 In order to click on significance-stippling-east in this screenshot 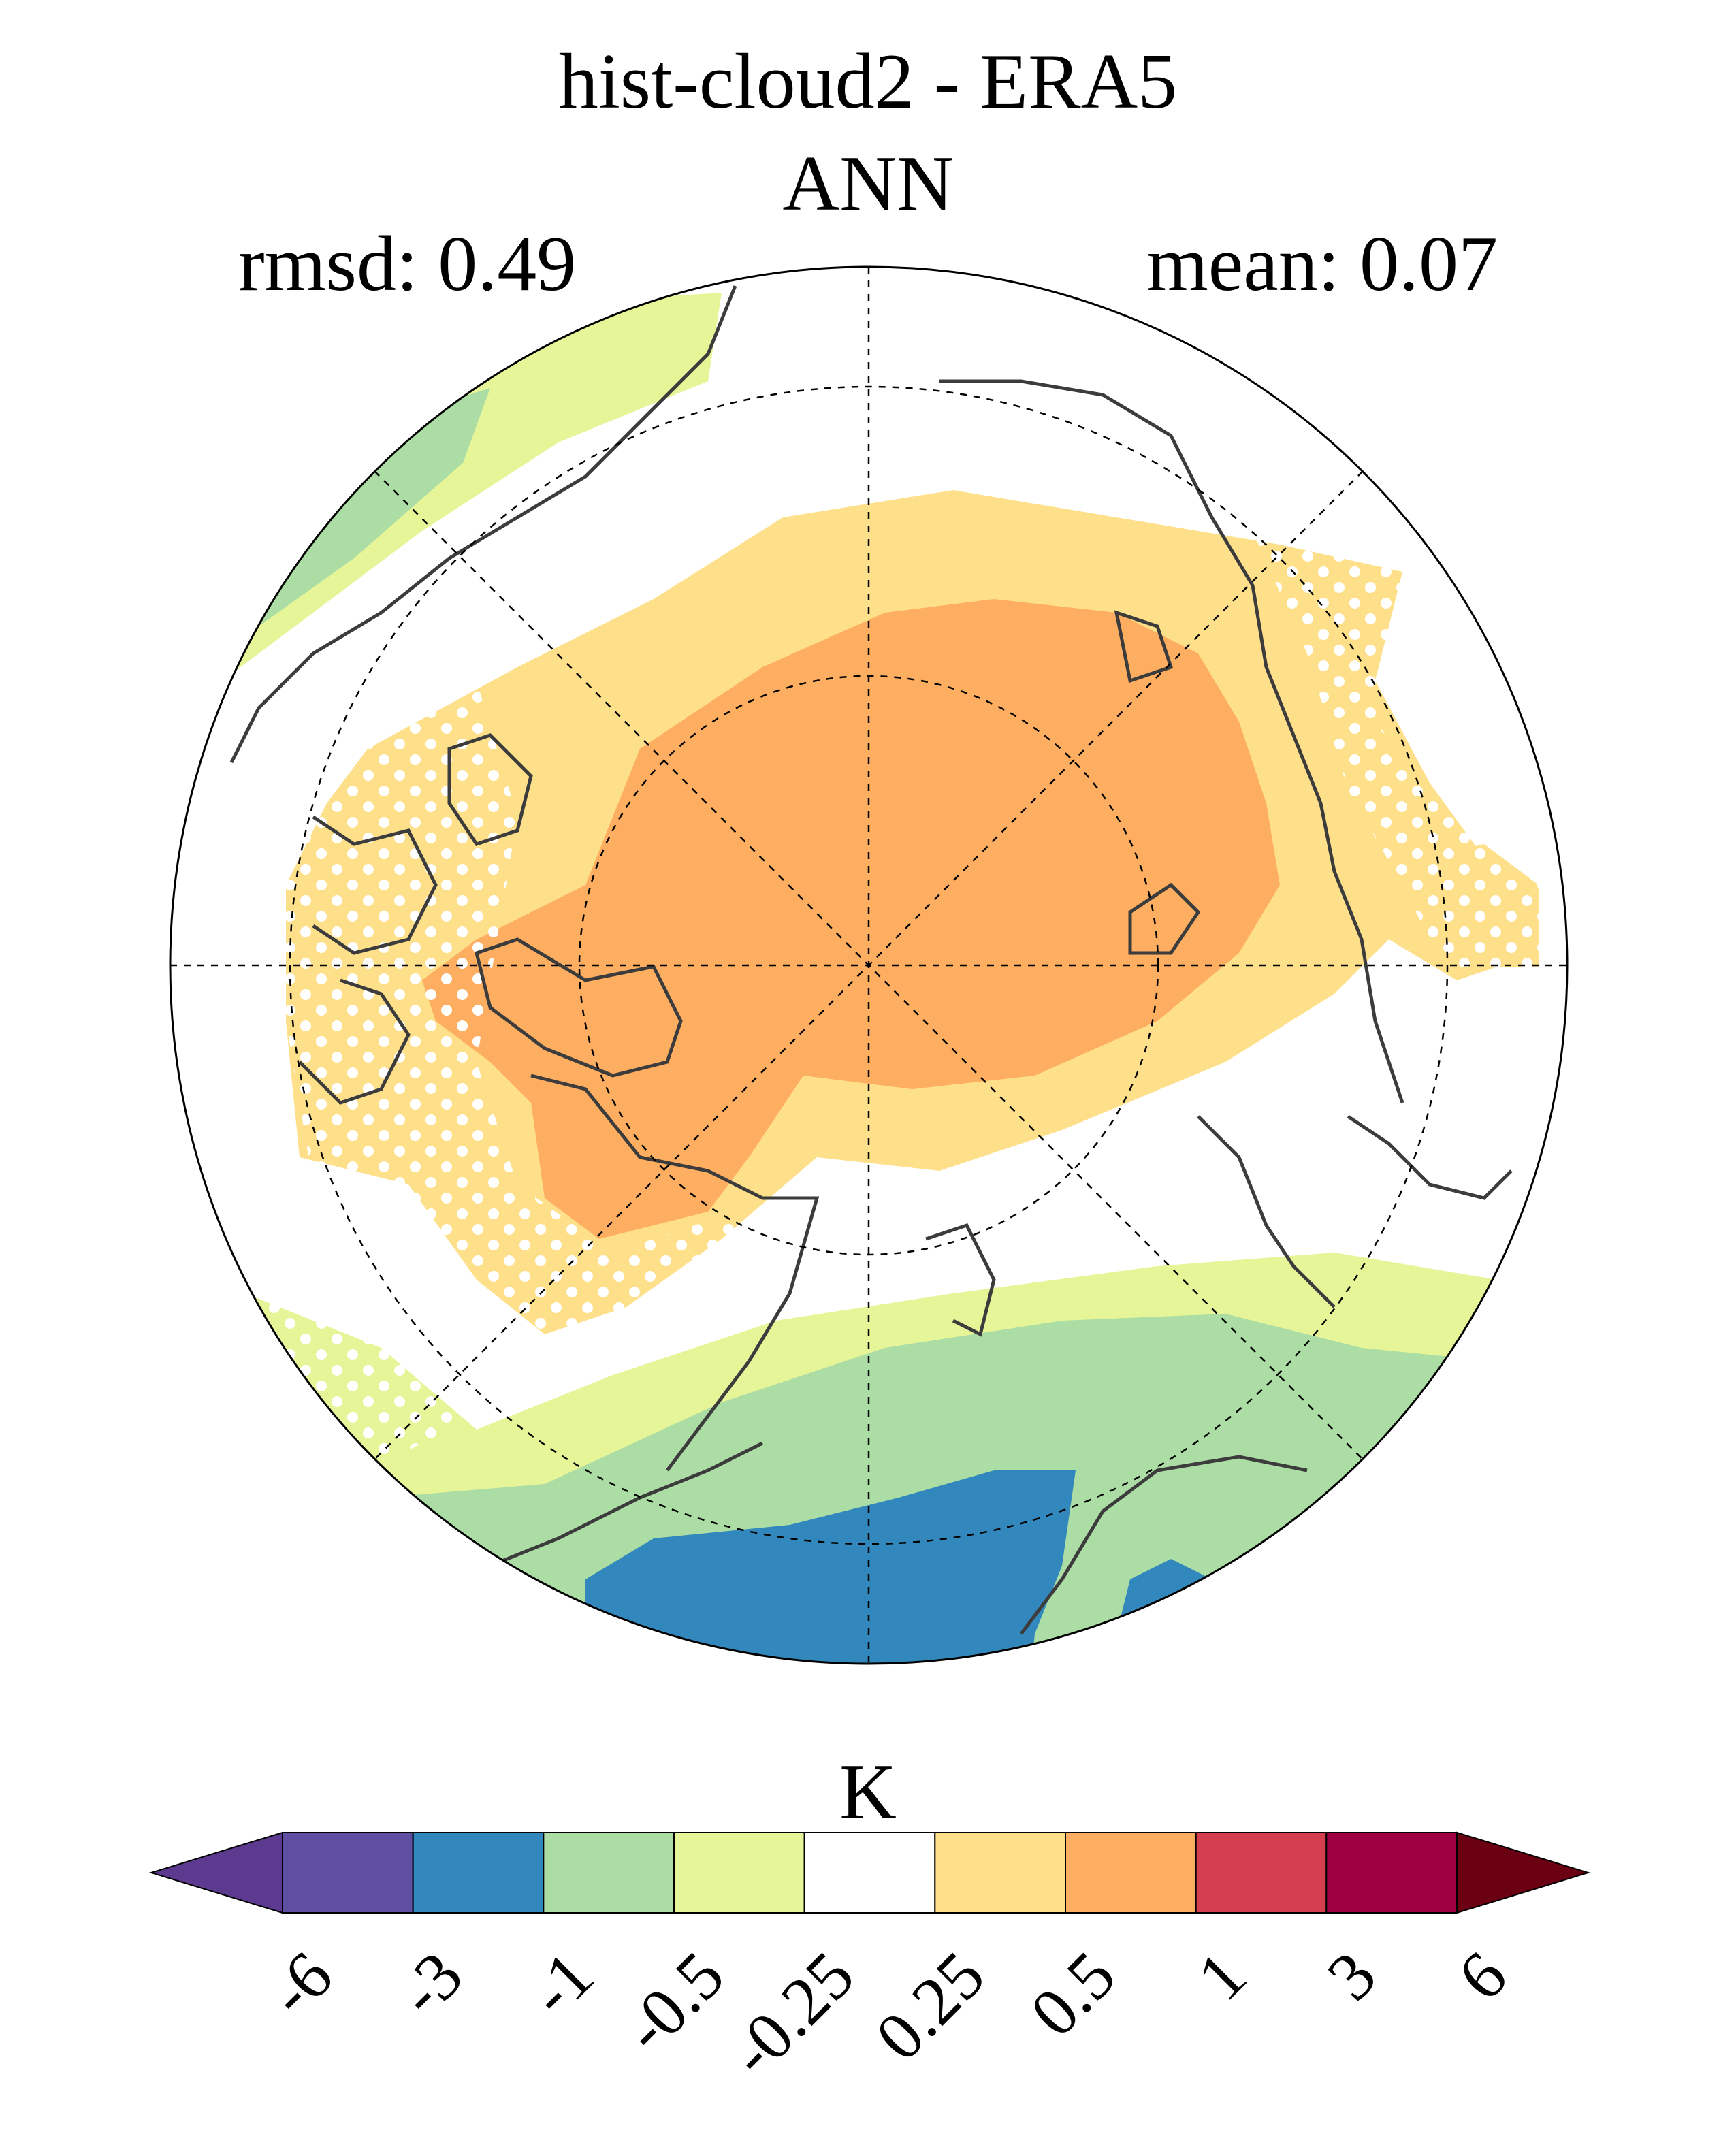, I will do `click(1396, 742)`.